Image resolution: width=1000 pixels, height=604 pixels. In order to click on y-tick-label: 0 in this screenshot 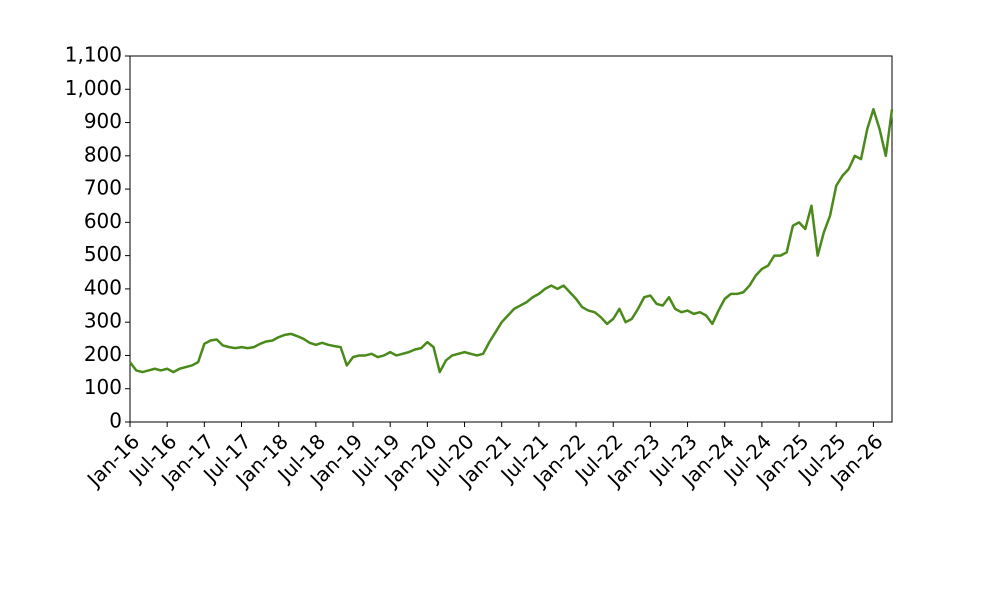, I will do `click(115, 421)`.